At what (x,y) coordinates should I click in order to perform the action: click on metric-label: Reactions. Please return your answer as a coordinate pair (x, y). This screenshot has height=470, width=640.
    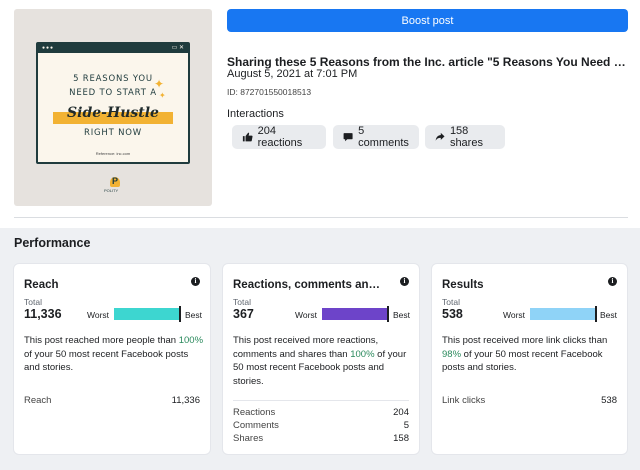
    Looking at the image, I should click on (254, 412).